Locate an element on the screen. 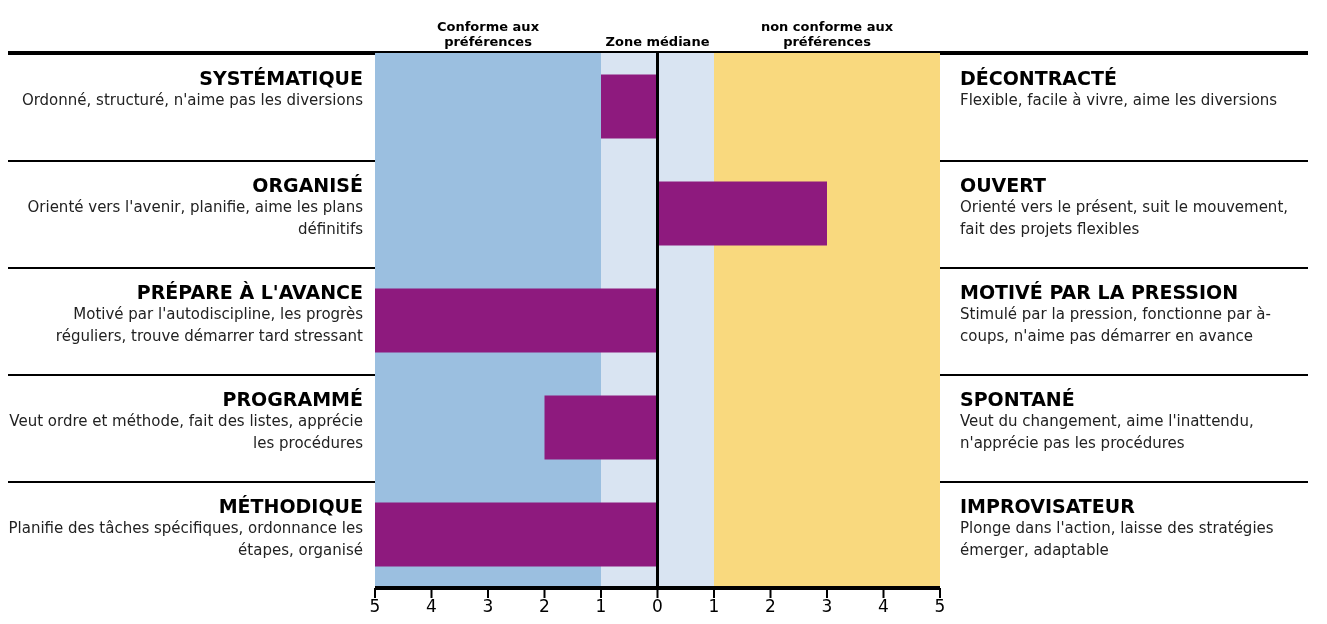 The height and width of the screenshot is (624, 1327). x-tick-label: 0 is located at coordinates (657, 606).